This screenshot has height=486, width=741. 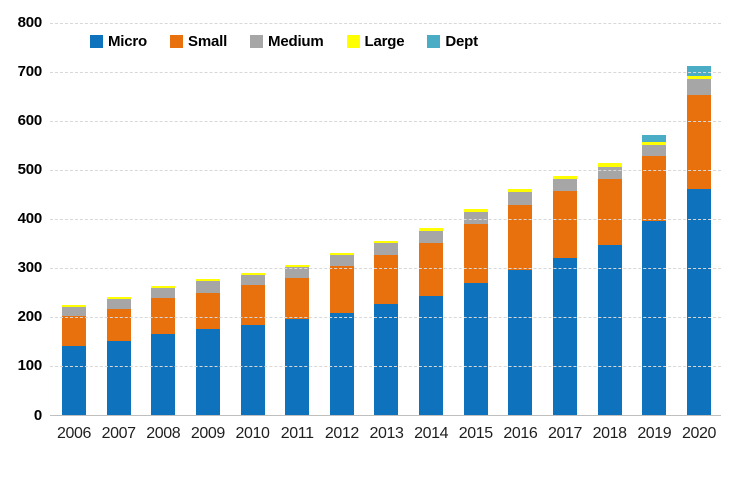 I want to click on bar-segment-micro-2012, so click(x=341, y=364).